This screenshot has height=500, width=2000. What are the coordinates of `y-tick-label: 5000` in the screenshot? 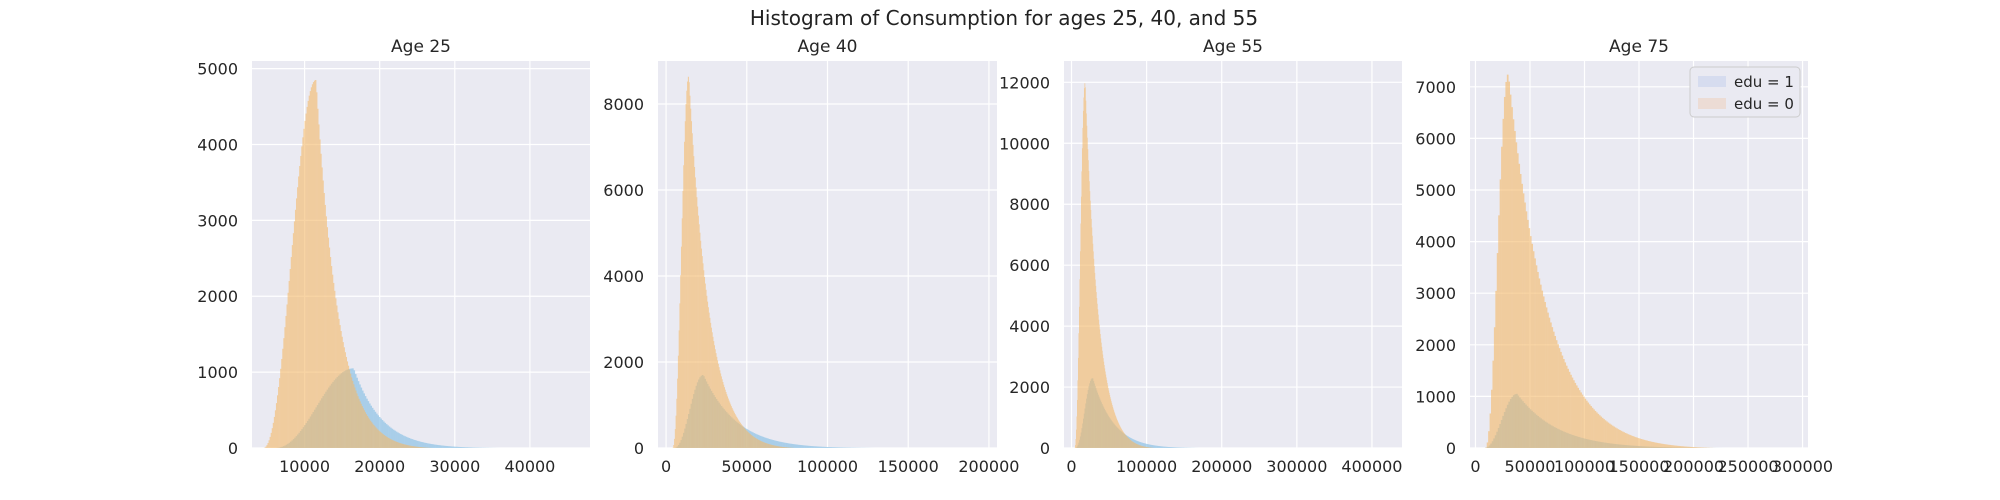 It's located at (1435, 190).